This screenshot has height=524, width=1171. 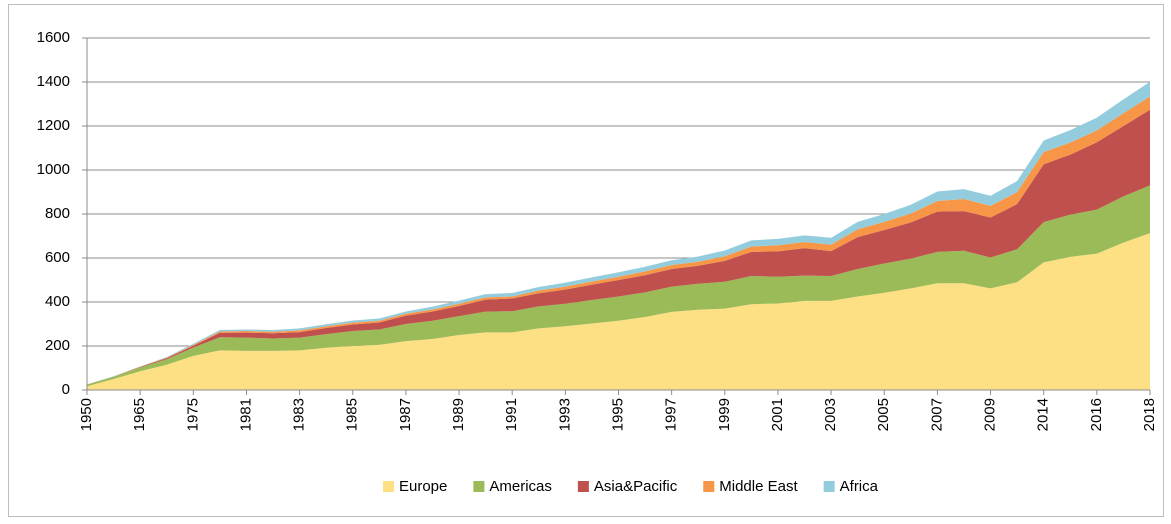 I want to click on x-tick-label: 2003, so click(x=830, y=414).